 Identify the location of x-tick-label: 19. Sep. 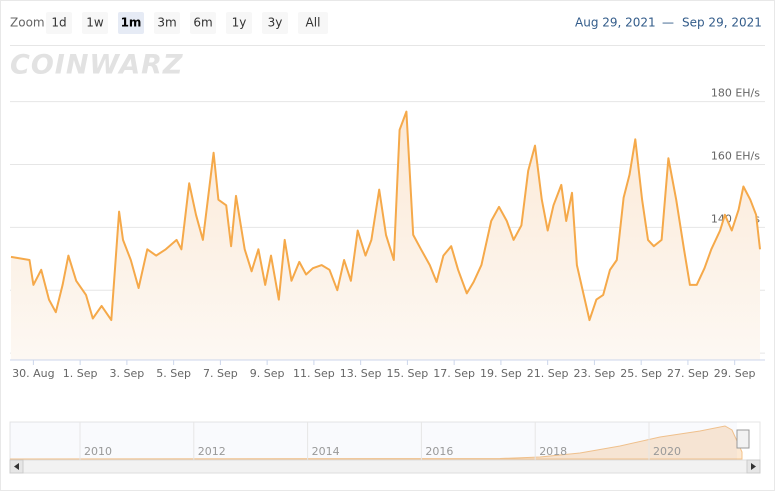
(501, 373).